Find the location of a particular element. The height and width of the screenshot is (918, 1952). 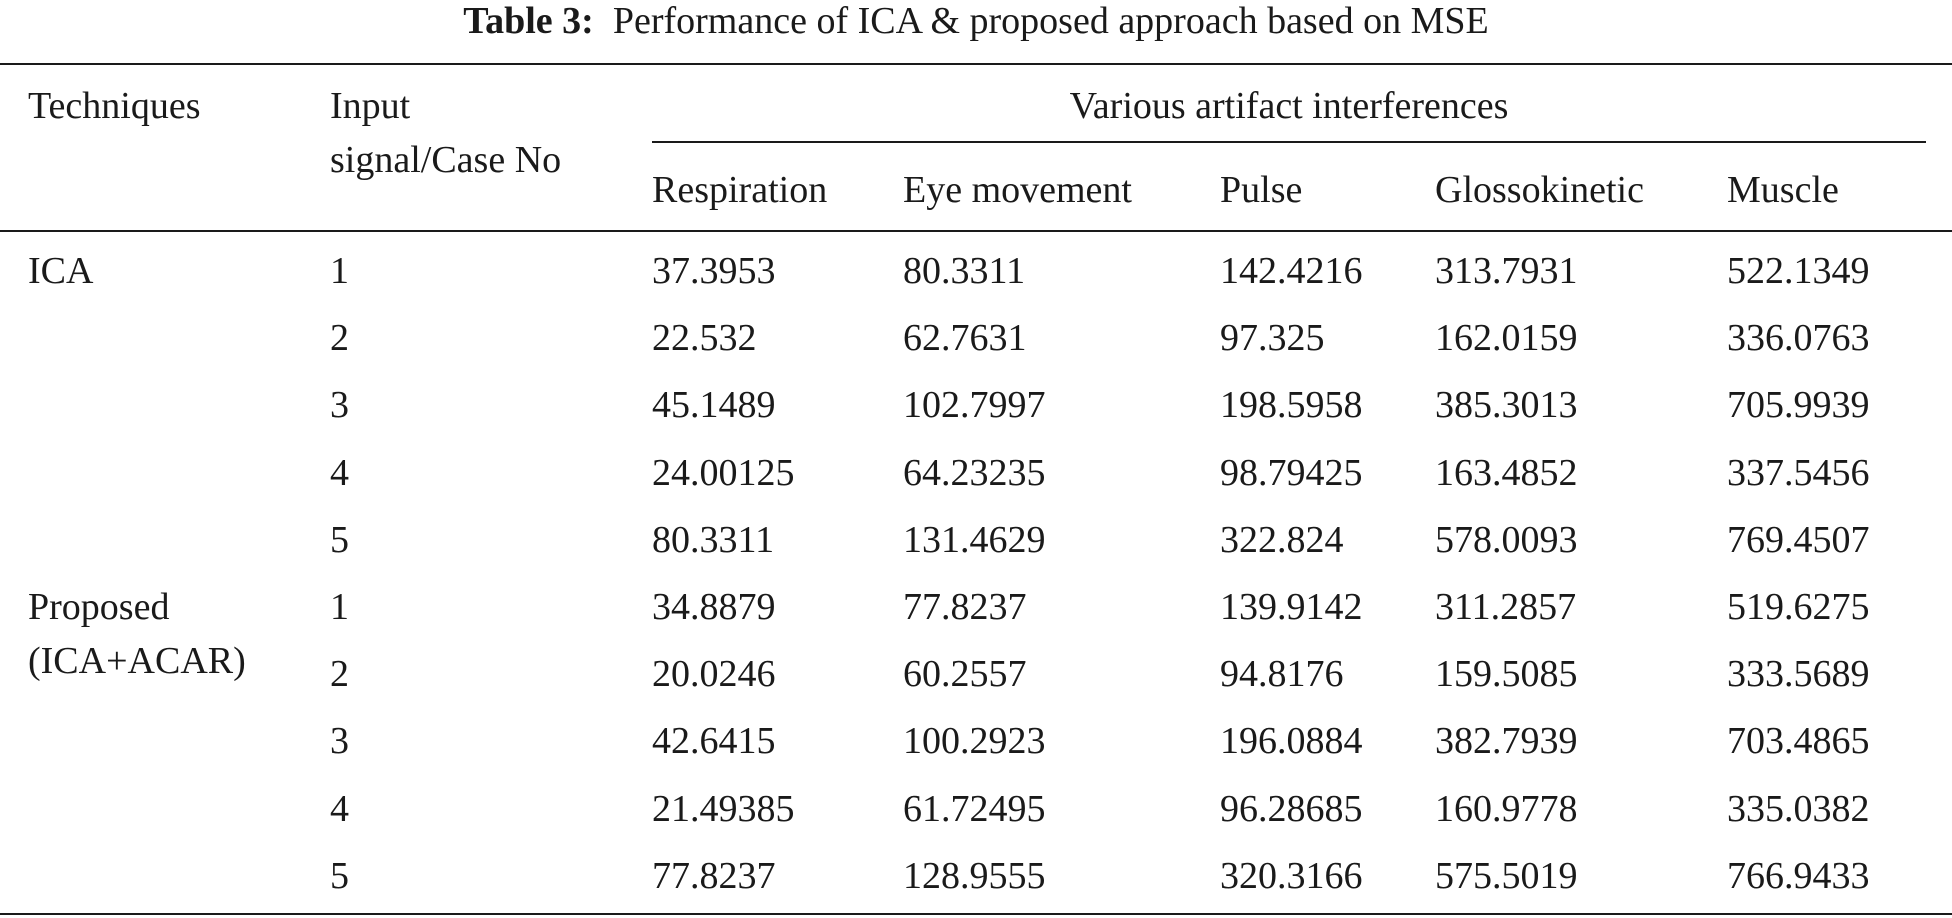

table-cell-glossokinetic: 311.2857 is located at coordinates (1506, 607).